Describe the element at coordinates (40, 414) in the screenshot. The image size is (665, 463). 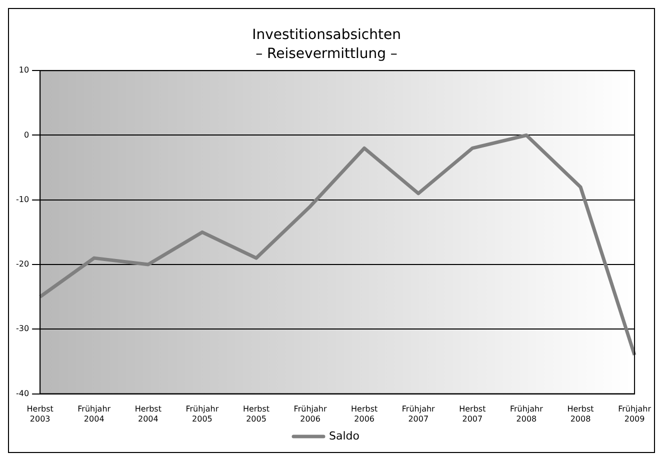
I see `x-tick-label: Herbst 2003` at that location.